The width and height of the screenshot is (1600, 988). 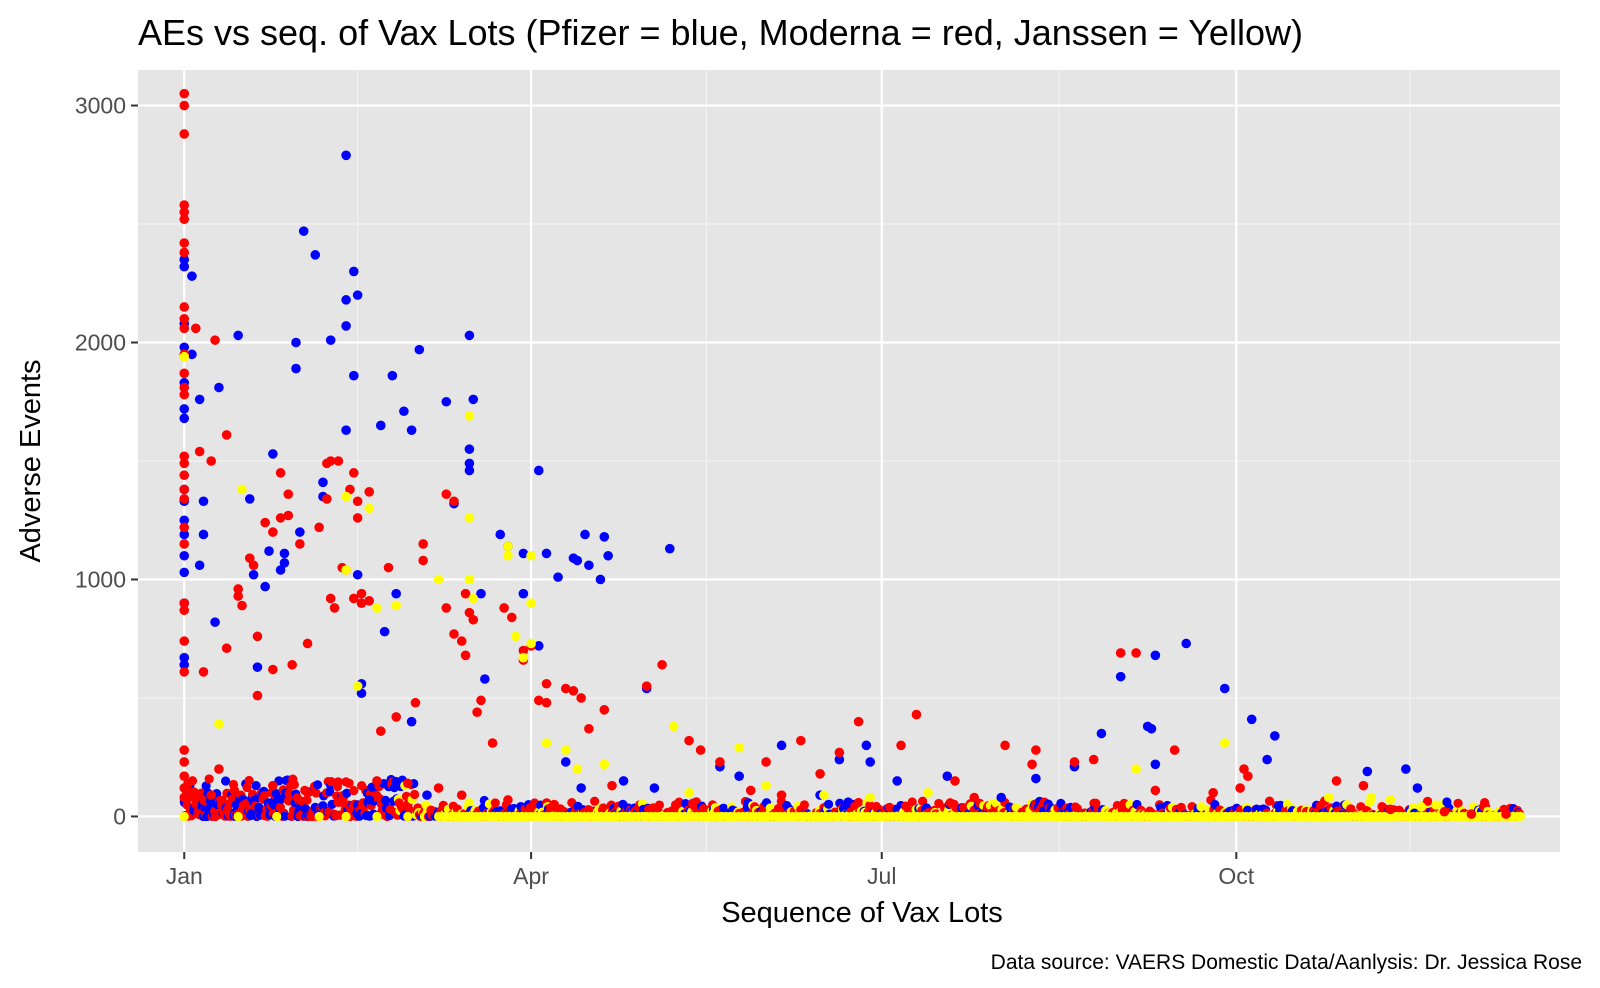 What do you see at coordinates (852, 798) in the screenshot?
I see `baseline-points` at bounding box center [852, 798].